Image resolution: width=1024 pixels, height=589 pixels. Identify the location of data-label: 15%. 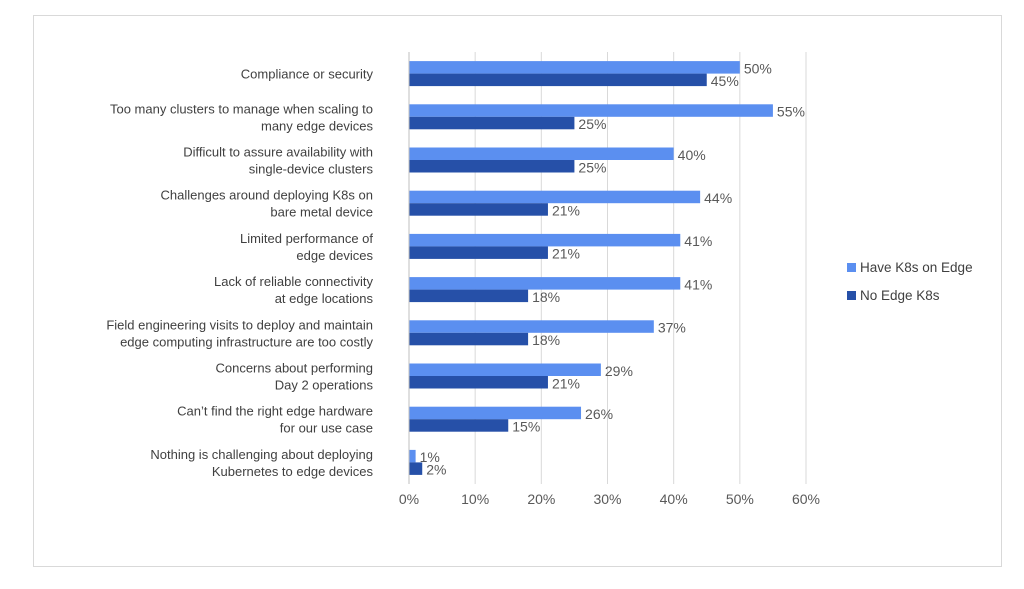
(526, 426).